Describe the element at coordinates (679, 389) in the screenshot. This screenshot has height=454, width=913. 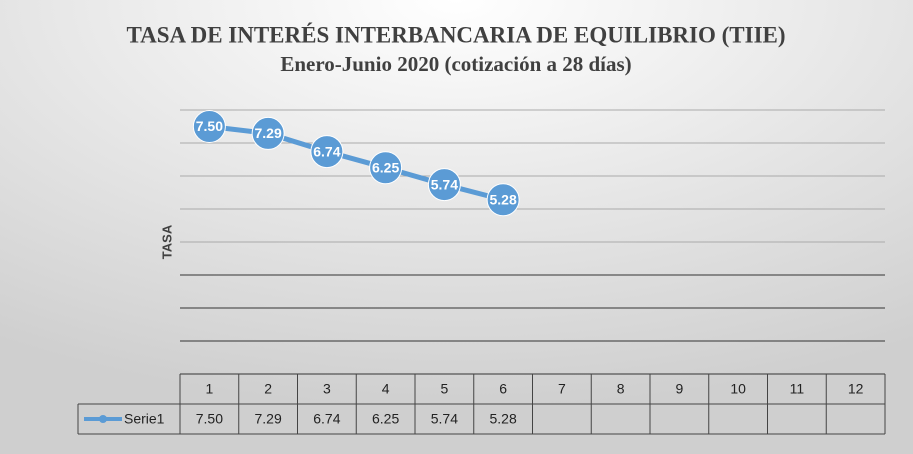
I see `x-tick-label: 9` at that location.